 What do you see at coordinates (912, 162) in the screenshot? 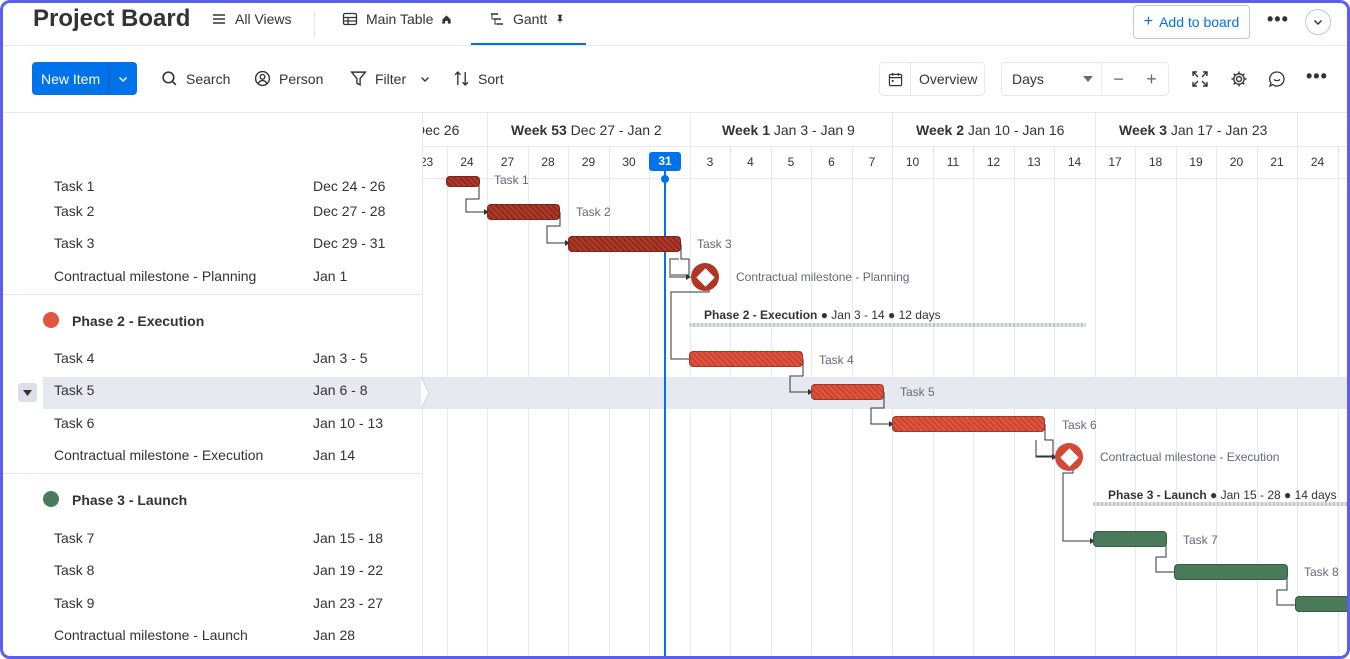
I see `day-label: 10` at bounding box center [912, 162].